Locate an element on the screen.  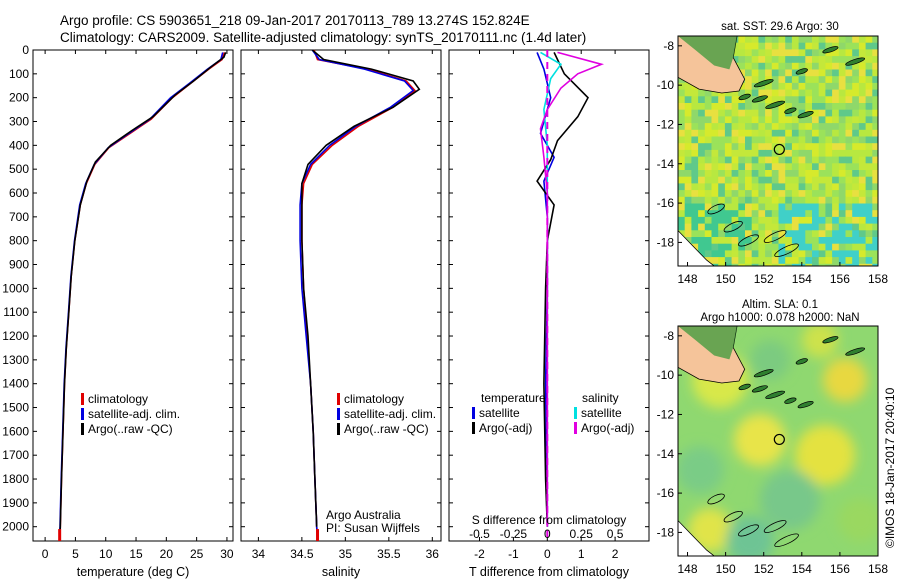
top-tick-label: 0 is located at coordinates (547, 534).